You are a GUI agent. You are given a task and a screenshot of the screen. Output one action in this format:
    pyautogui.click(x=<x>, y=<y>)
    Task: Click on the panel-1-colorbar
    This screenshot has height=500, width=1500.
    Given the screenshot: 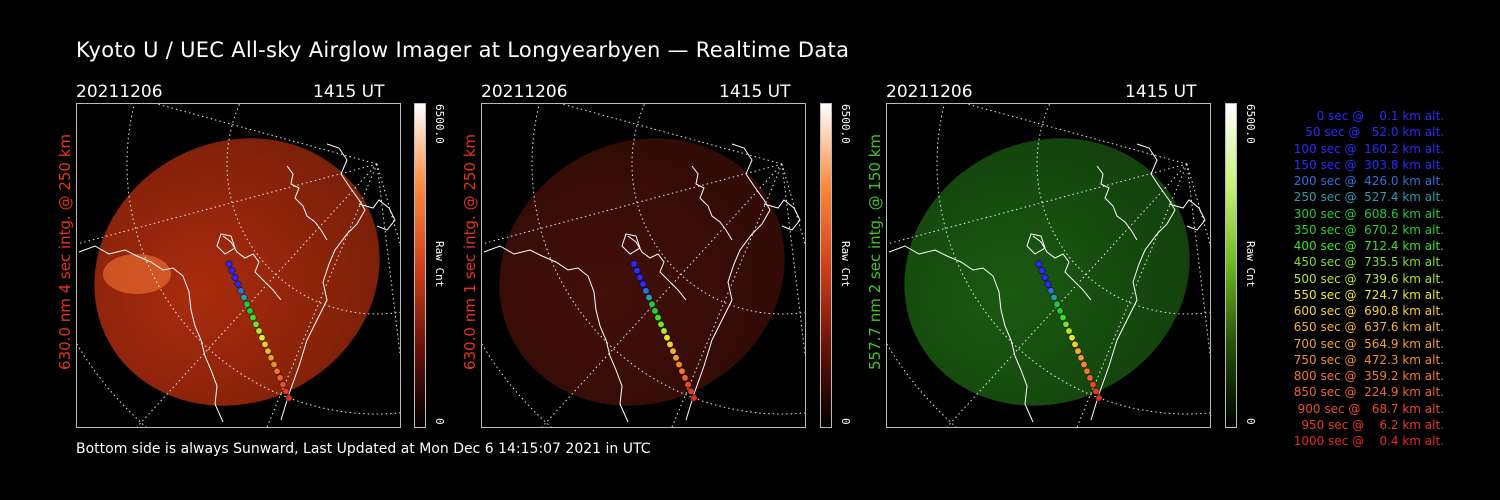 What is the action you would take?
    pyautogui.click(x=420, y=265)
    